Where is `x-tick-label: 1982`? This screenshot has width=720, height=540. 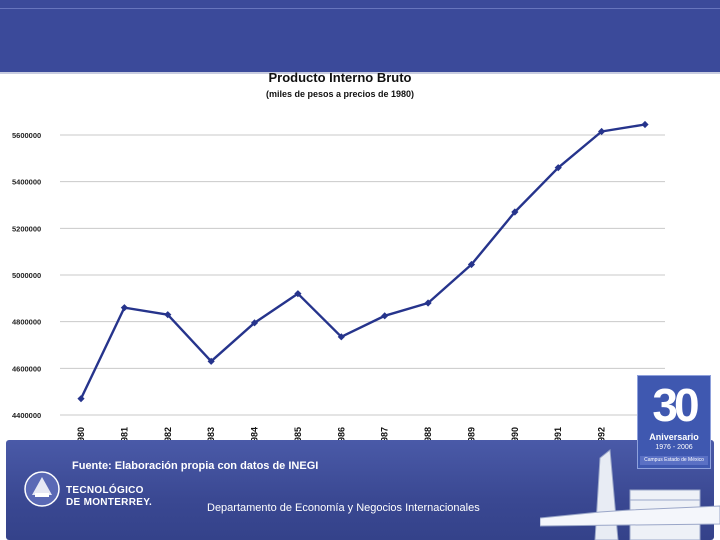 x-tick-label: 1982 is located at coordinates (168, 433).